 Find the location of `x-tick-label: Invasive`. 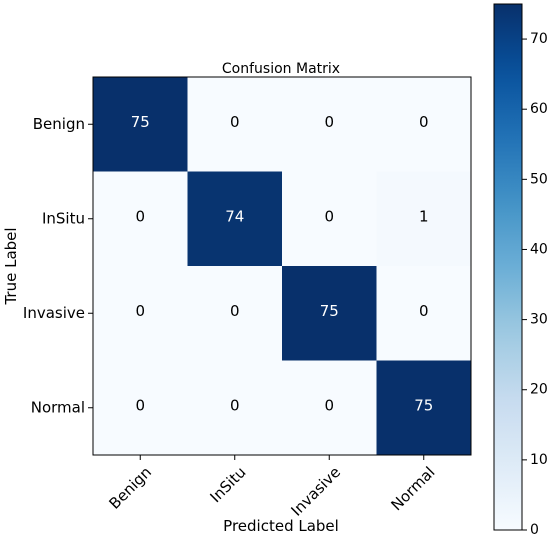

x-tick-label: Invasive is located at coordinates (315, 491).